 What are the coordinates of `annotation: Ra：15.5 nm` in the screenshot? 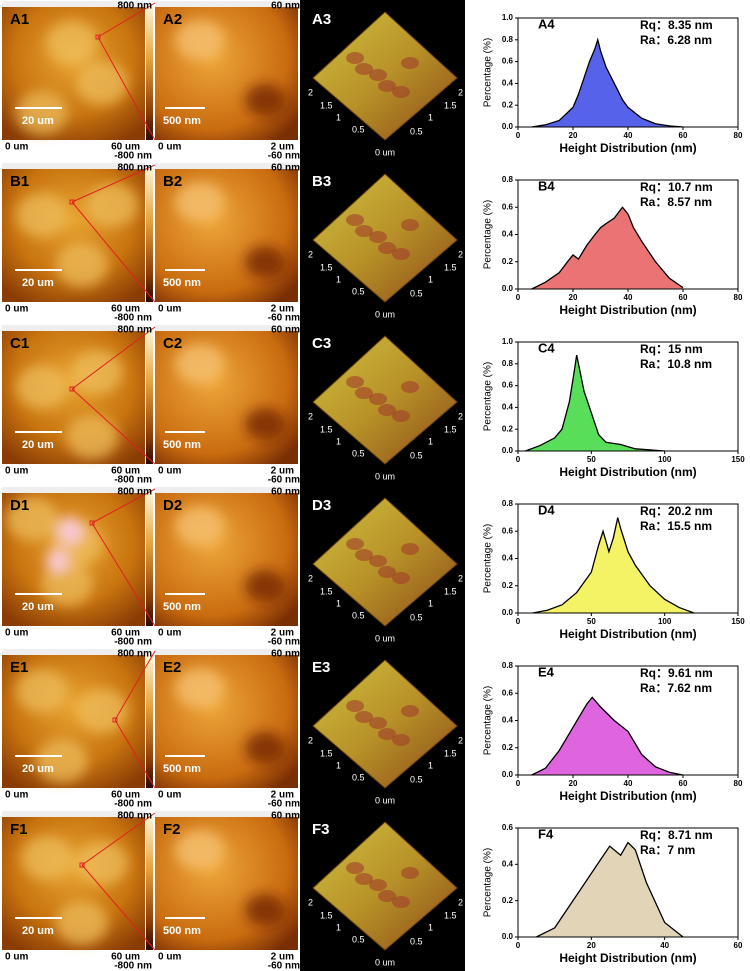 It's located at (676, 526).